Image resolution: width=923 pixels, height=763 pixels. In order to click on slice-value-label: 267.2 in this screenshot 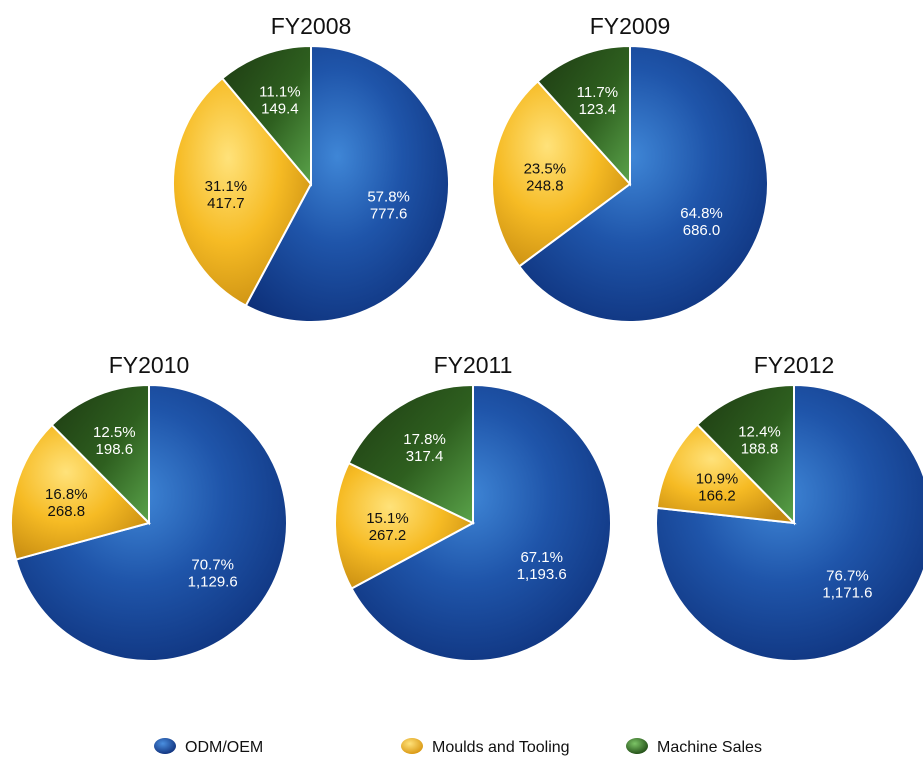, I will do `click(388, 535)`.